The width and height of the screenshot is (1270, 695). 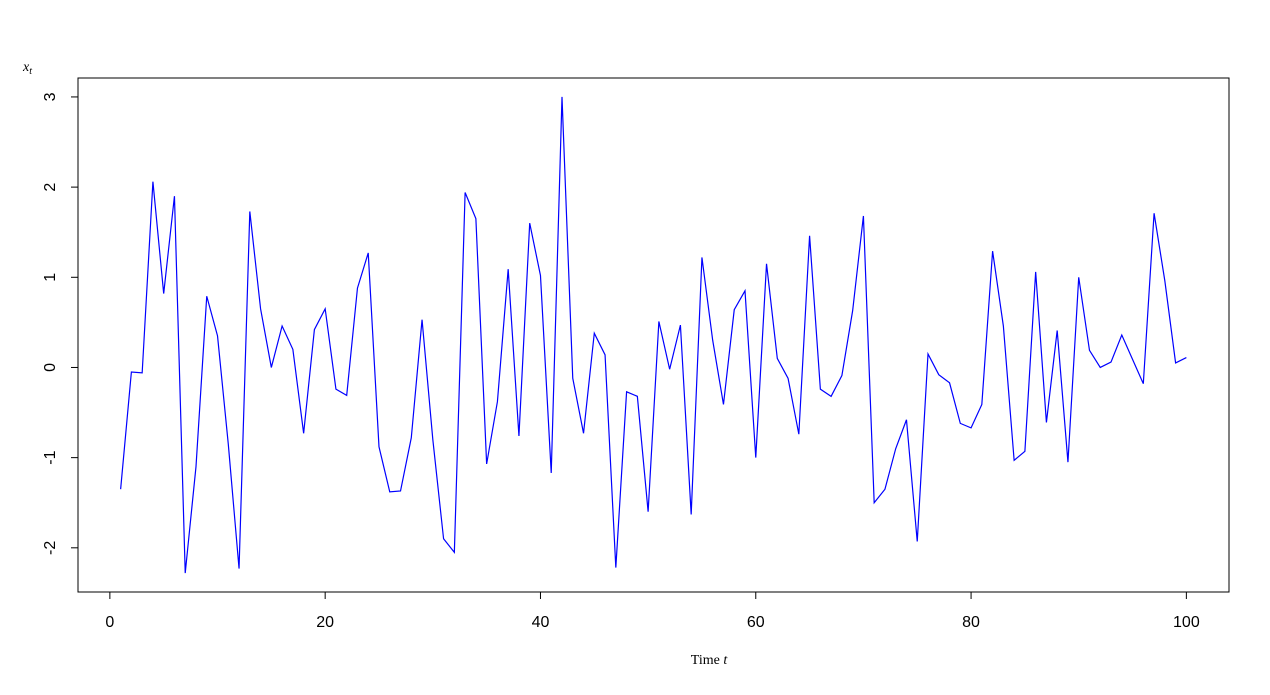 I want to click on y-label-sub: t, so click(x=30, y=71).